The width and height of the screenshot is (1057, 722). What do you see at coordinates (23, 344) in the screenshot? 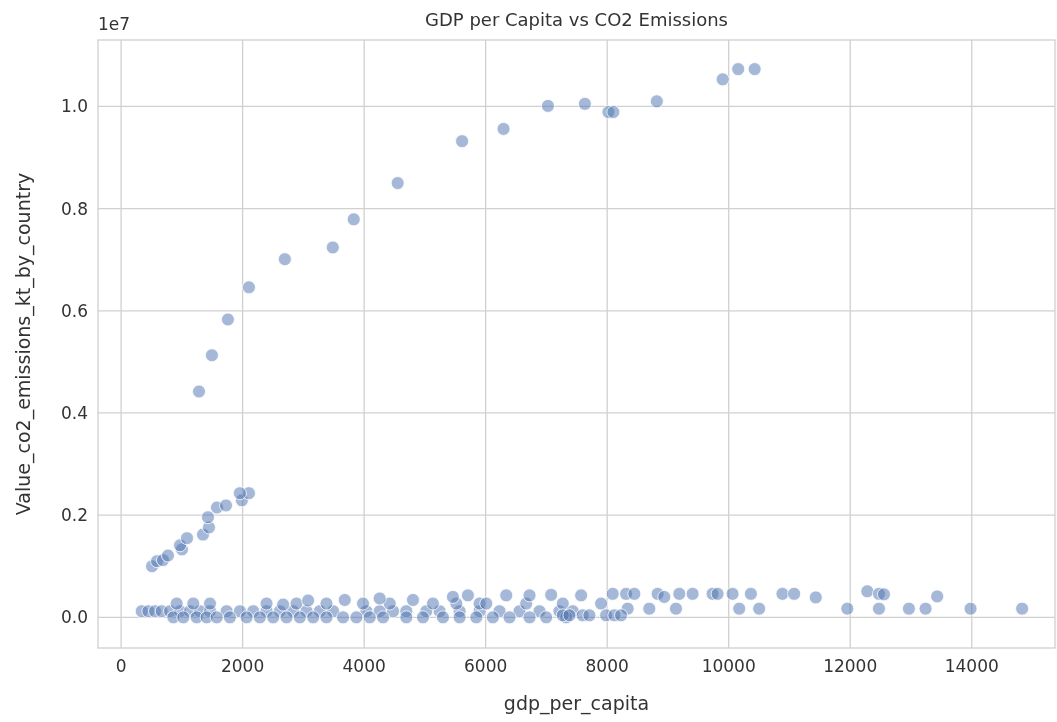
I see `y-axis-title: Value_co2_emissions_kt_by_country` at bounding box center [23, 344].